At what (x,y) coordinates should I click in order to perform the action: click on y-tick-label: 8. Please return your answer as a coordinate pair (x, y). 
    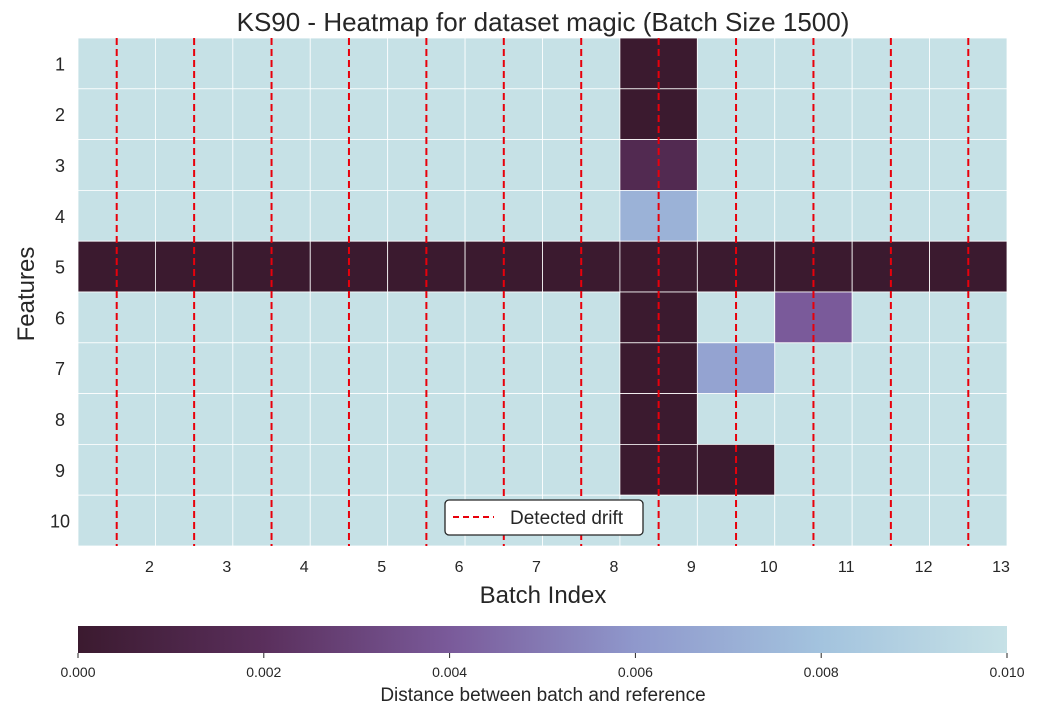
    Looking at the image, I should click on (60, 420).